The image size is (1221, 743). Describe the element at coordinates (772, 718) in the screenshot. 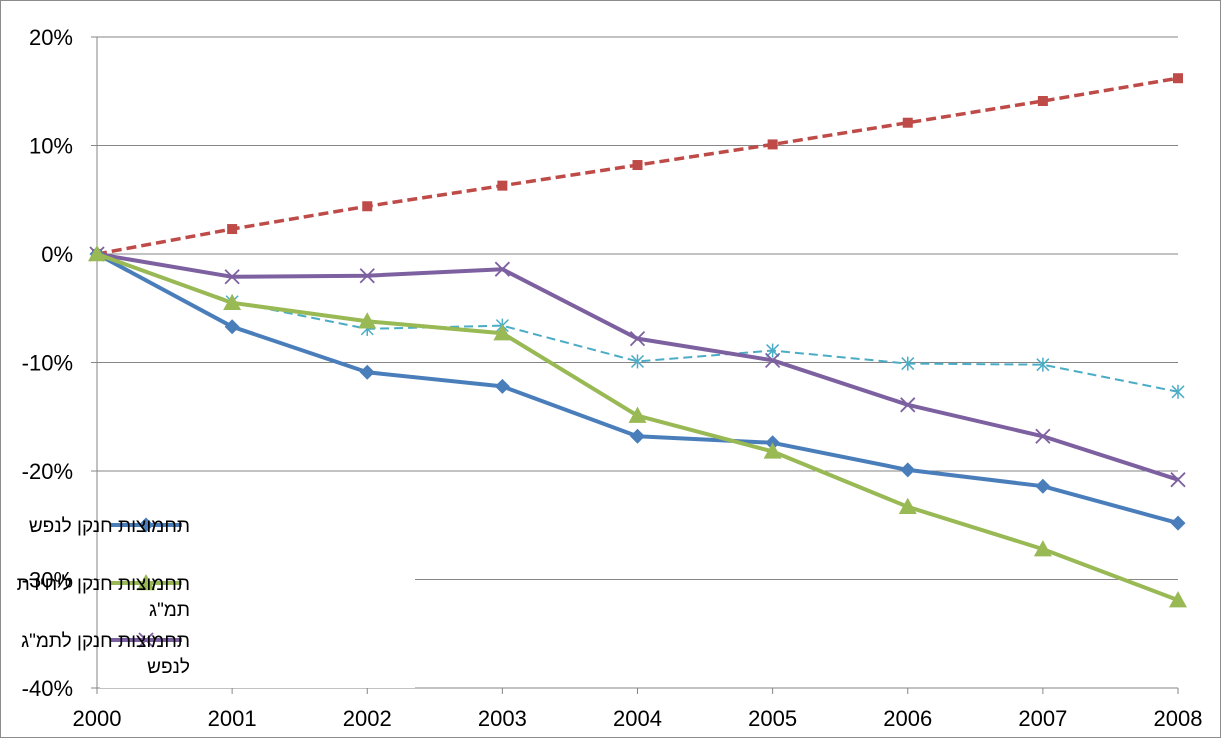

I see `x-tick-label: 2005` at that location.